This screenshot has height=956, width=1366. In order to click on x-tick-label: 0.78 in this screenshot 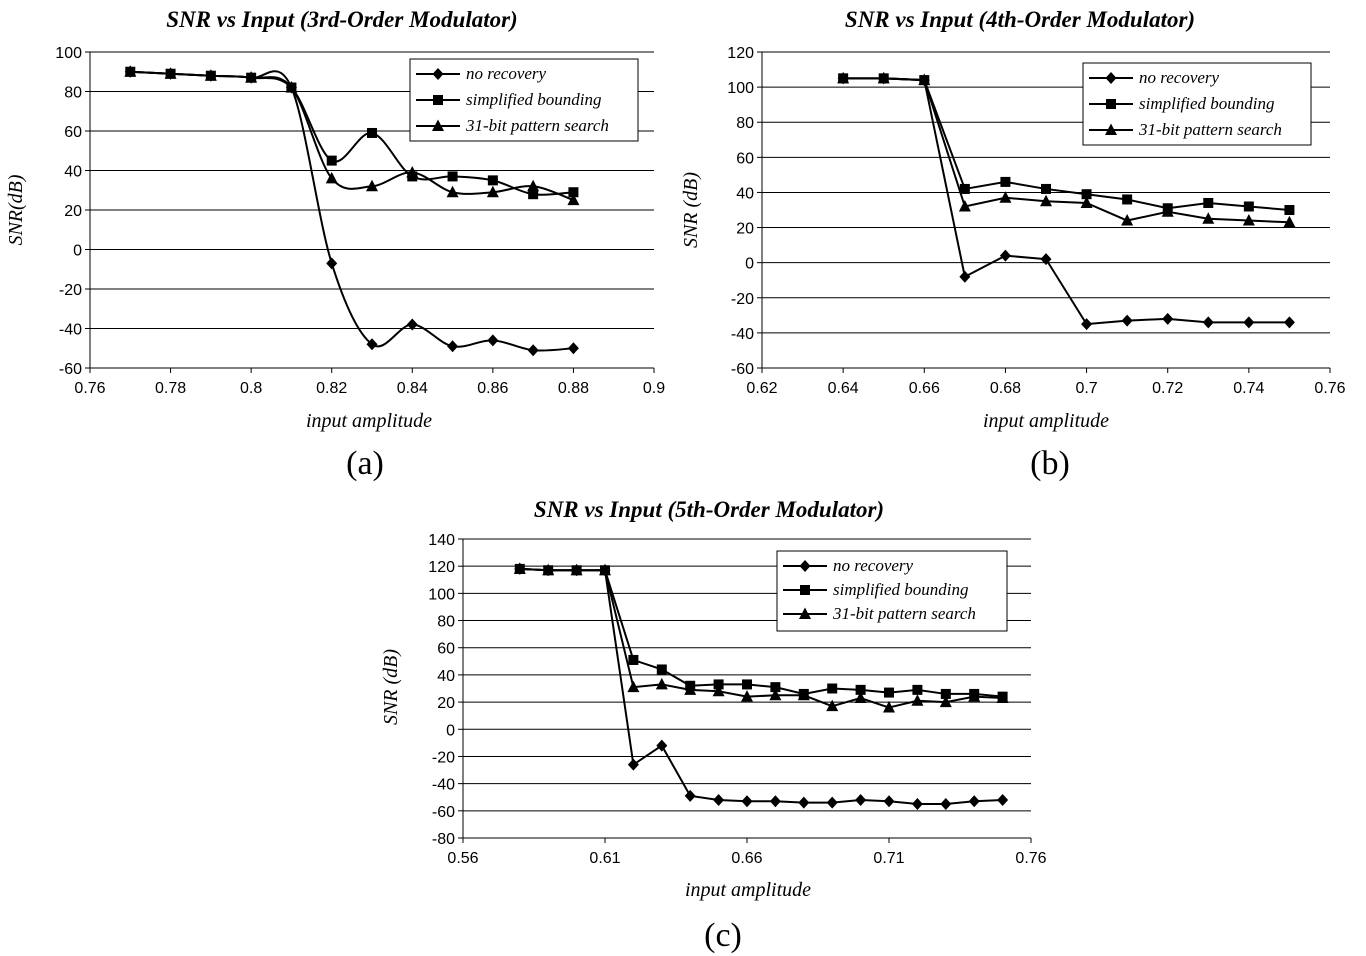, I will do `click(170, 388)`.